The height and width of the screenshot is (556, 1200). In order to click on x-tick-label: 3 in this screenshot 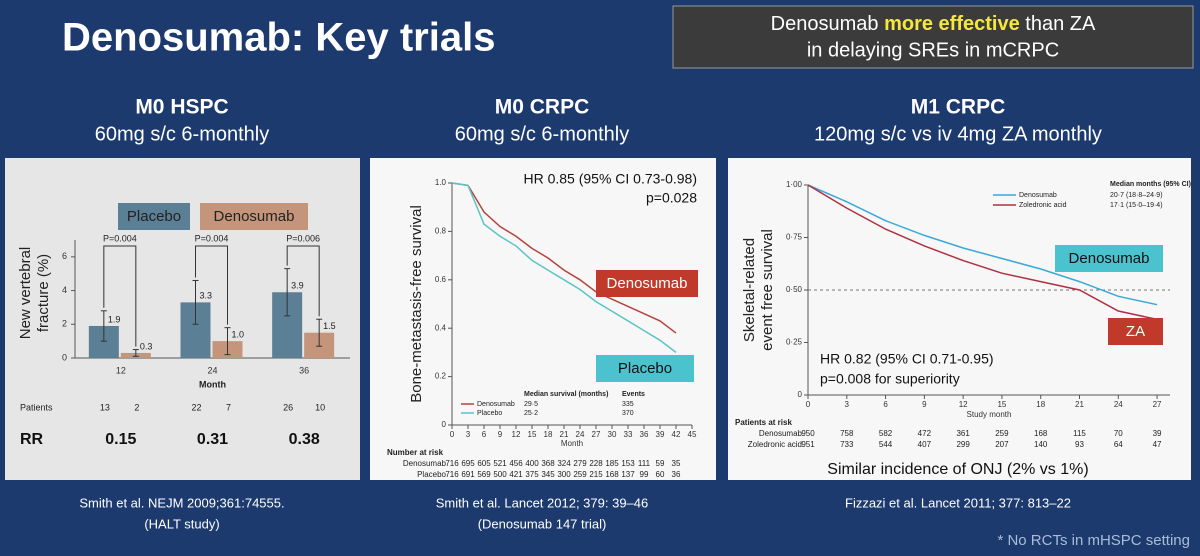, I will do `click(468, 434)`.